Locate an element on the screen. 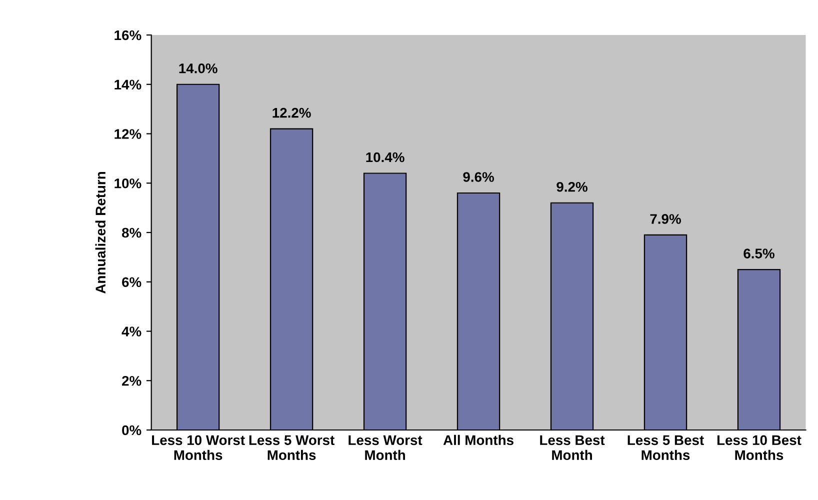 The width and height of the screenshot is (818, 500). x-tick-label: All Months is located at coordinates (478, 440).